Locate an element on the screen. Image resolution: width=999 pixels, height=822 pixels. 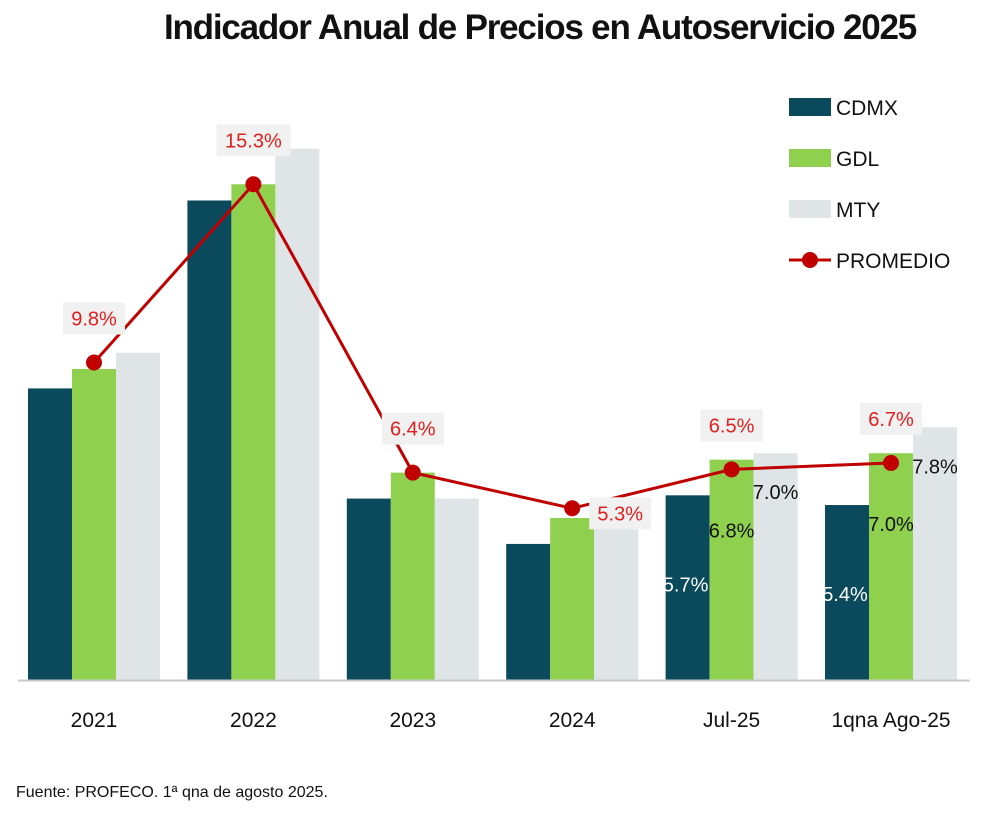
average-label-box-2021 is located at coordinates (94, 318).